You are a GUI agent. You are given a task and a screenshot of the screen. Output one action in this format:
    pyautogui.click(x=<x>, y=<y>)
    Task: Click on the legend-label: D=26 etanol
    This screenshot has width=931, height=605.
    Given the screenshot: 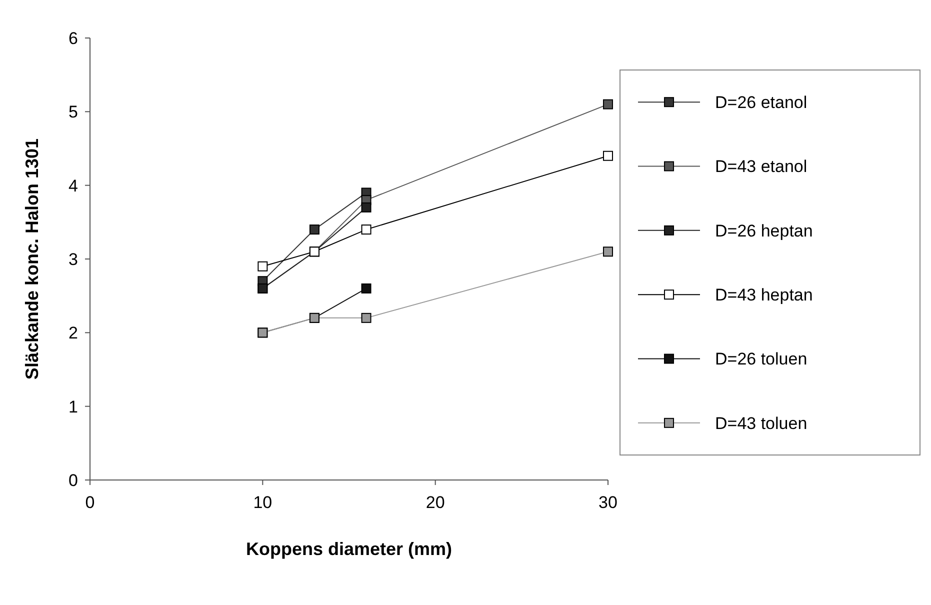 What is the action you would take?
    pyautogui.click(x=761, y=102)
    